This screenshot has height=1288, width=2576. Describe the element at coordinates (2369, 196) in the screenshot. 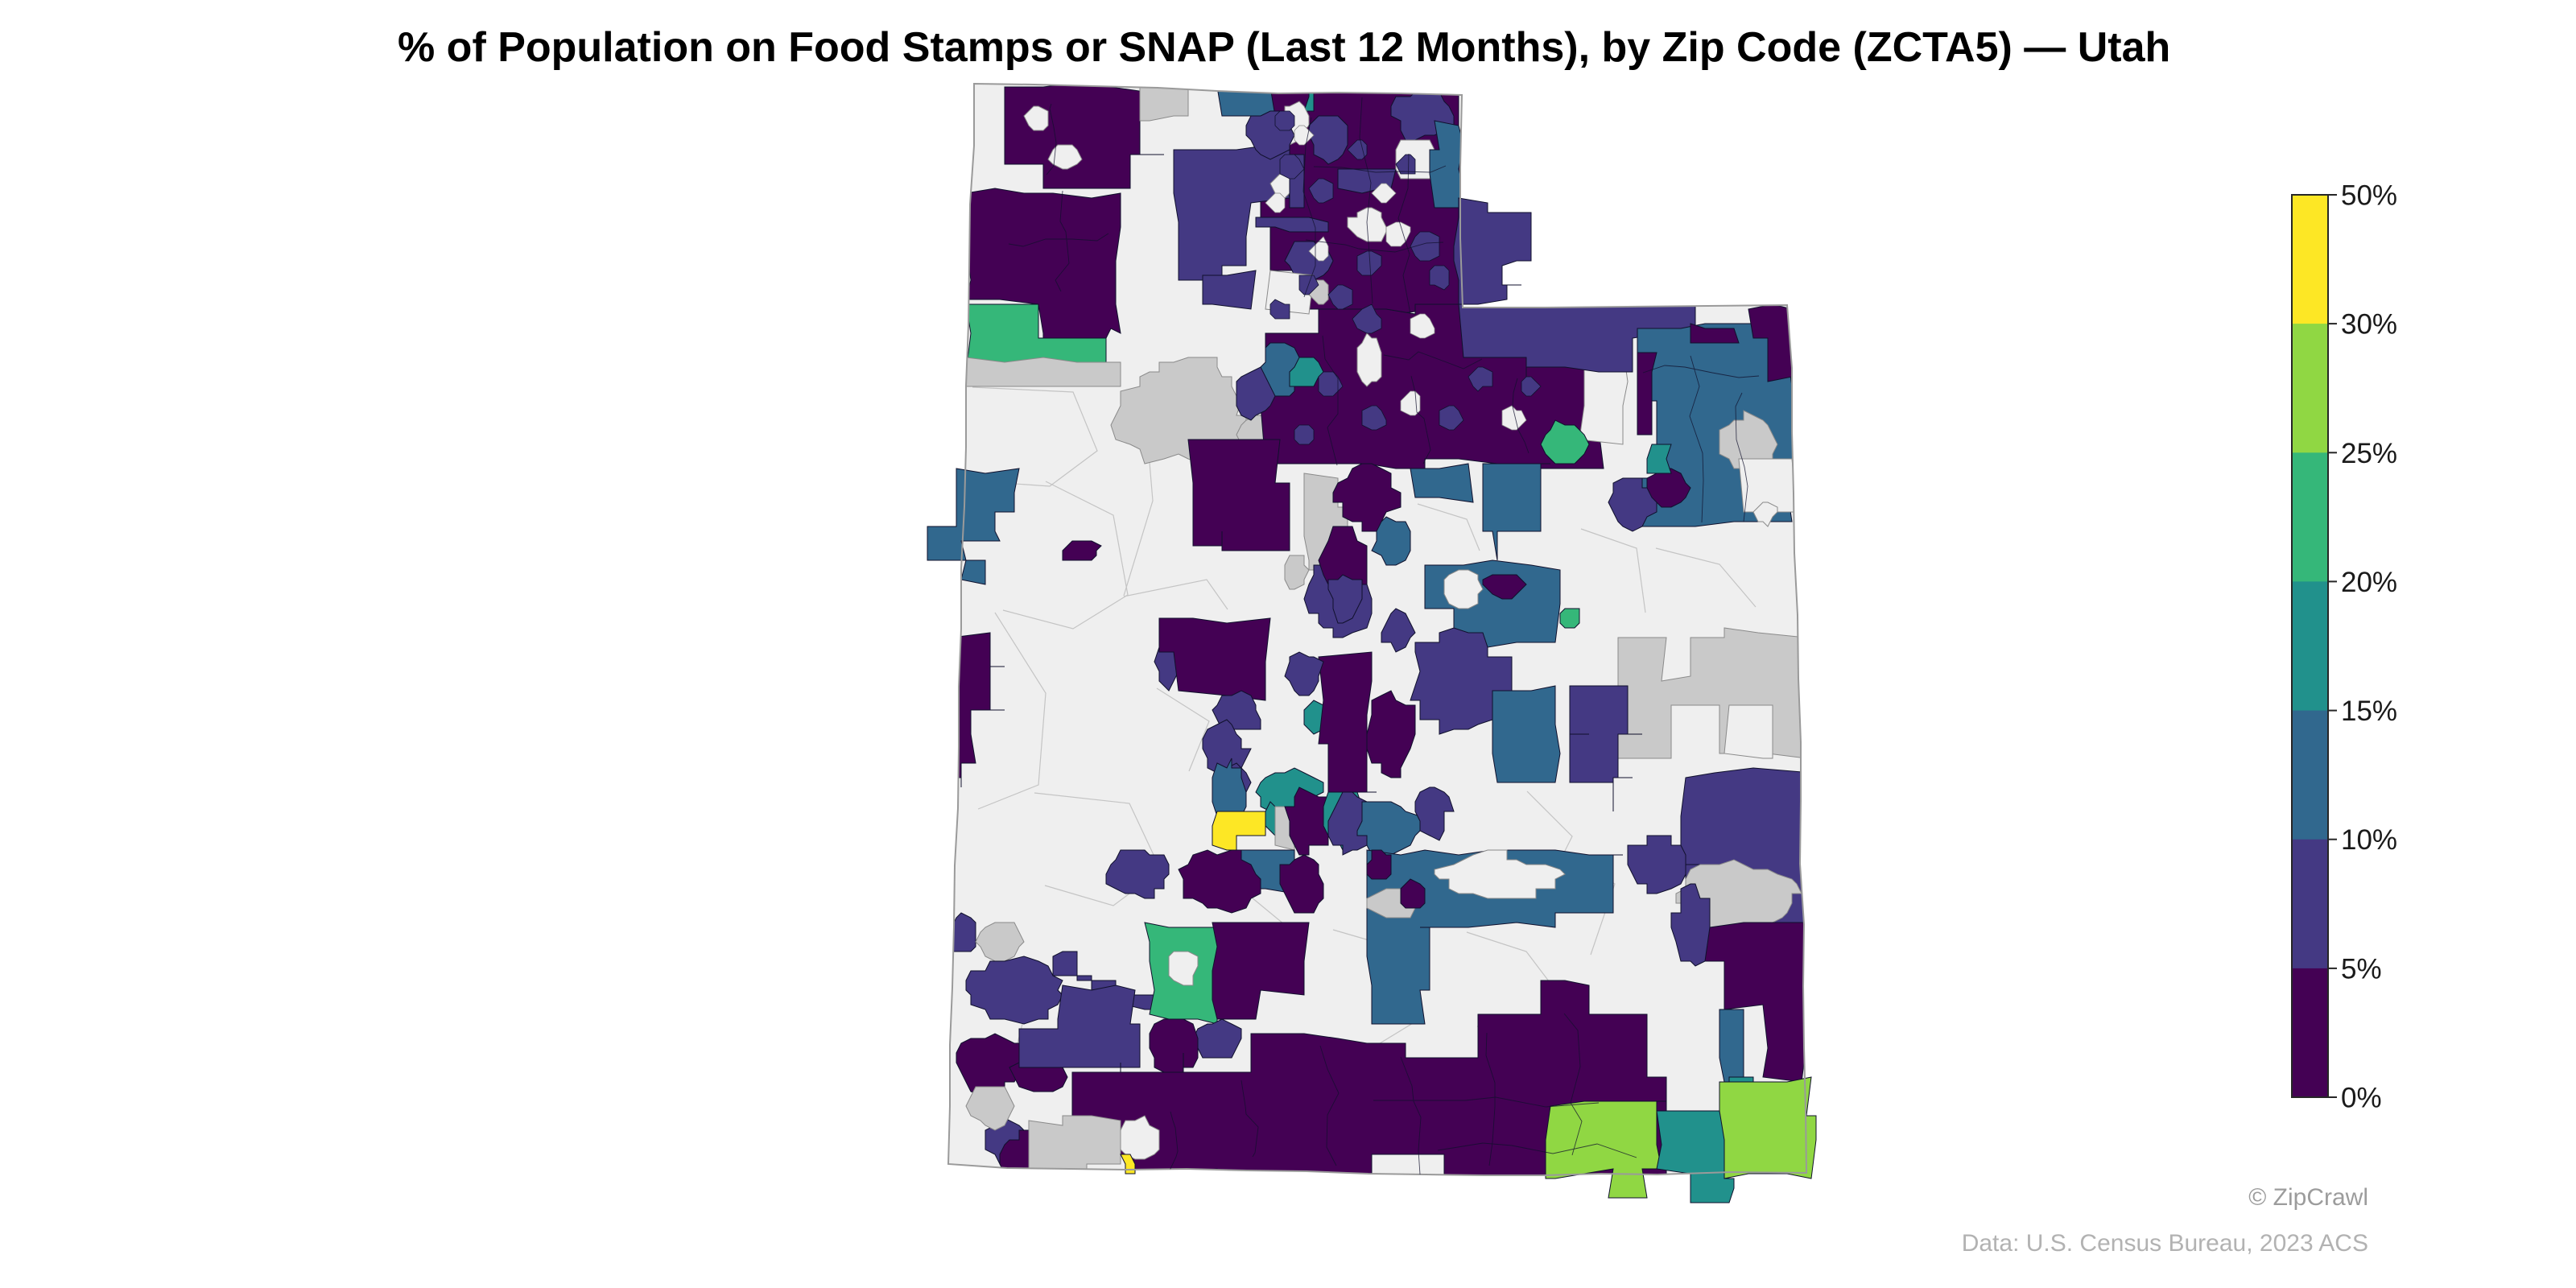

I see `svg-text: 50%` at that location.